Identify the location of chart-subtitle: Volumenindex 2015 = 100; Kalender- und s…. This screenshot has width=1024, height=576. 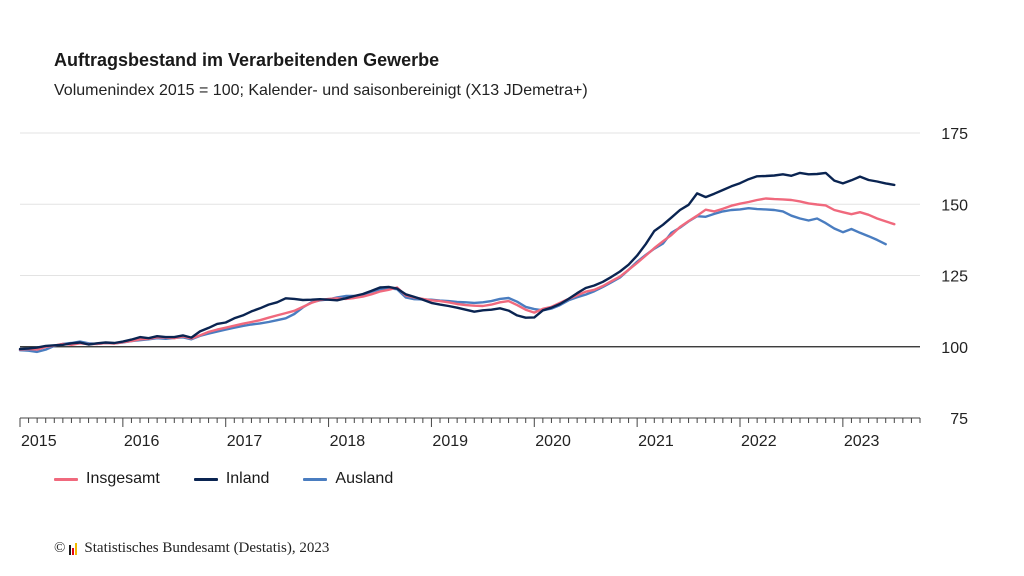
(321, 90).